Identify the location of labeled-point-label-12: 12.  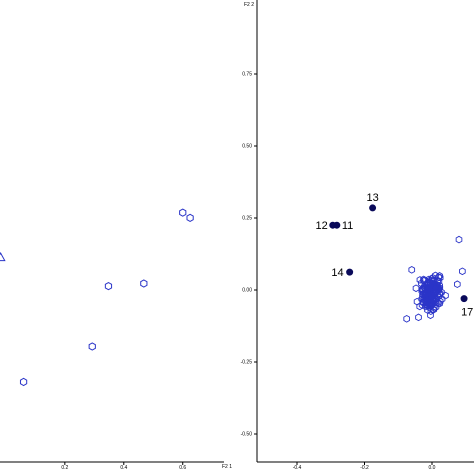
(322, 226).